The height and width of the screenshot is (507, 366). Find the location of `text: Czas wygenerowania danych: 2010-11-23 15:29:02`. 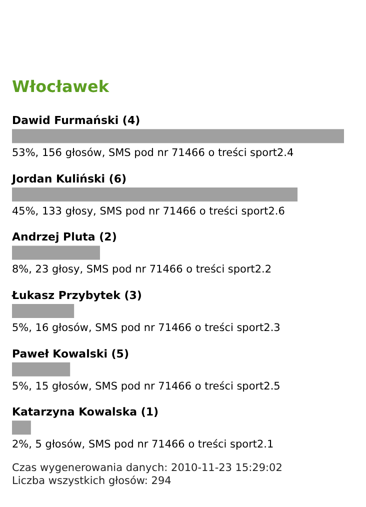

text: Czas wygenerowania danych: 2010-11-23 15:29:02 is located at coordinates (147, 468).